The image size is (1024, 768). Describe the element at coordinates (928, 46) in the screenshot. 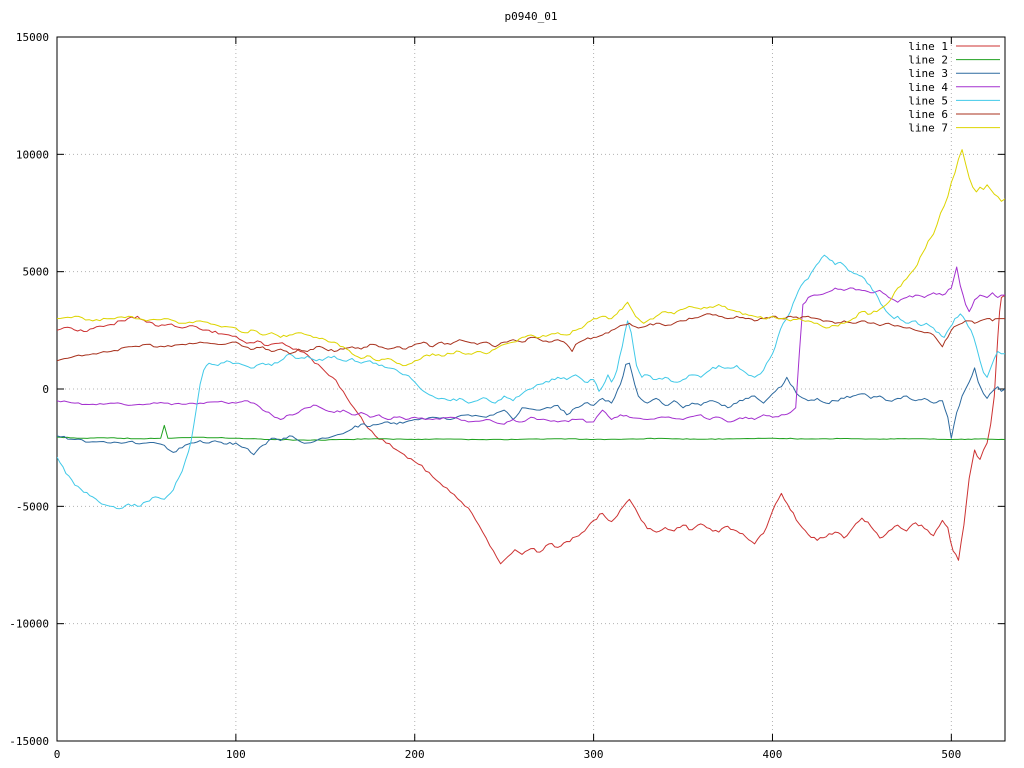

I see `legend-label: line 1` at that location.